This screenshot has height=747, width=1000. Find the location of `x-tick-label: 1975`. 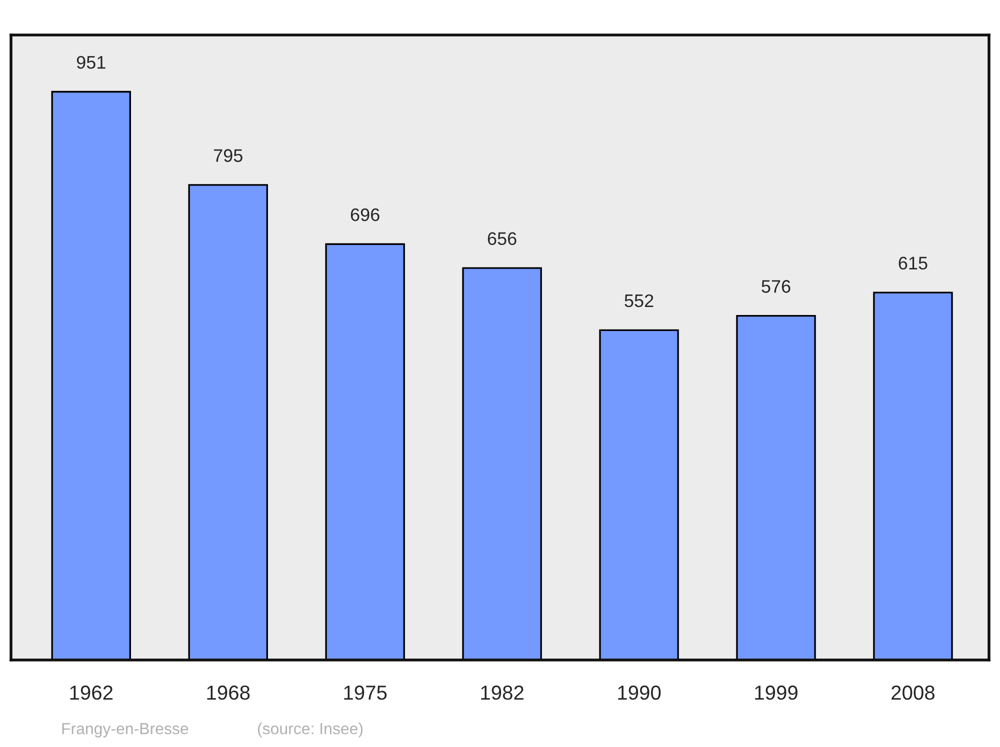

x-tick-label: 1975 is located at coordinates (365, 693).